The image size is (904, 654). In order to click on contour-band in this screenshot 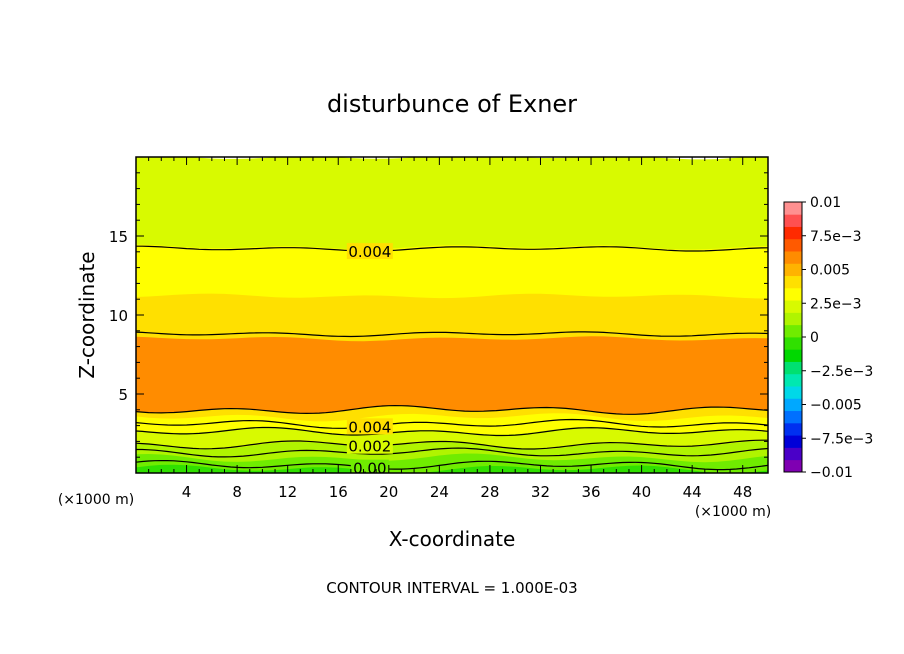, I will do `click(452, 468)`.